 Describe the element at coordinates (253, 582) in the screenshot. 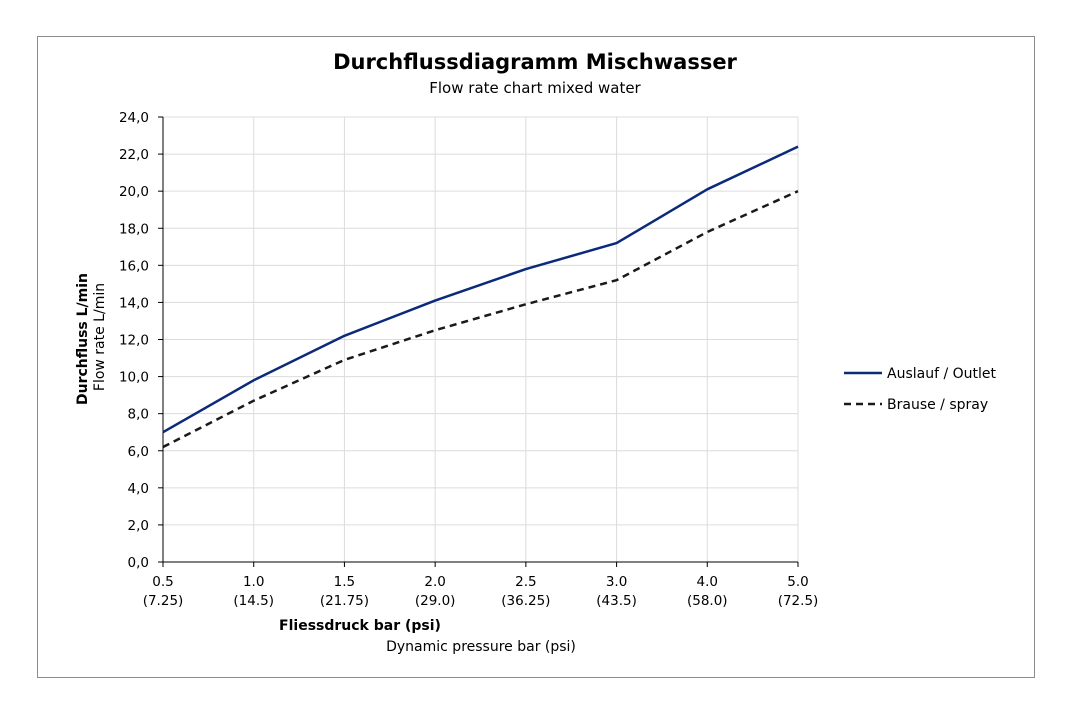

I see `x-tick-label: 1.0` at that location.